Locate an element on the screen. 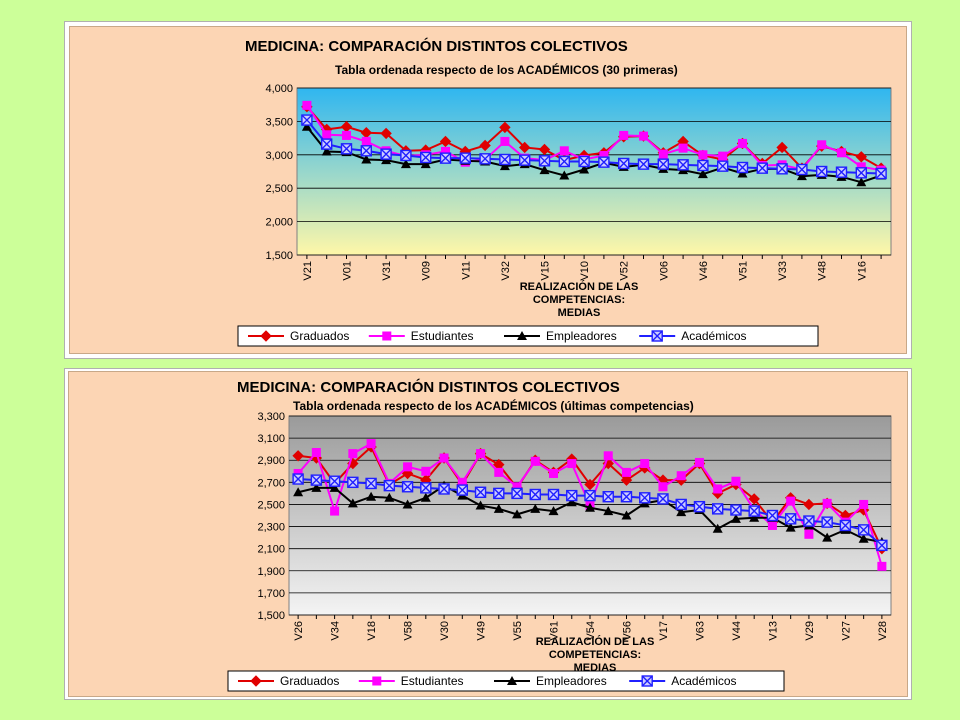 The height and width of the screenshot is (720, 960). chart1-ytick-label: 1,500 is located at coordinates (279, 256).